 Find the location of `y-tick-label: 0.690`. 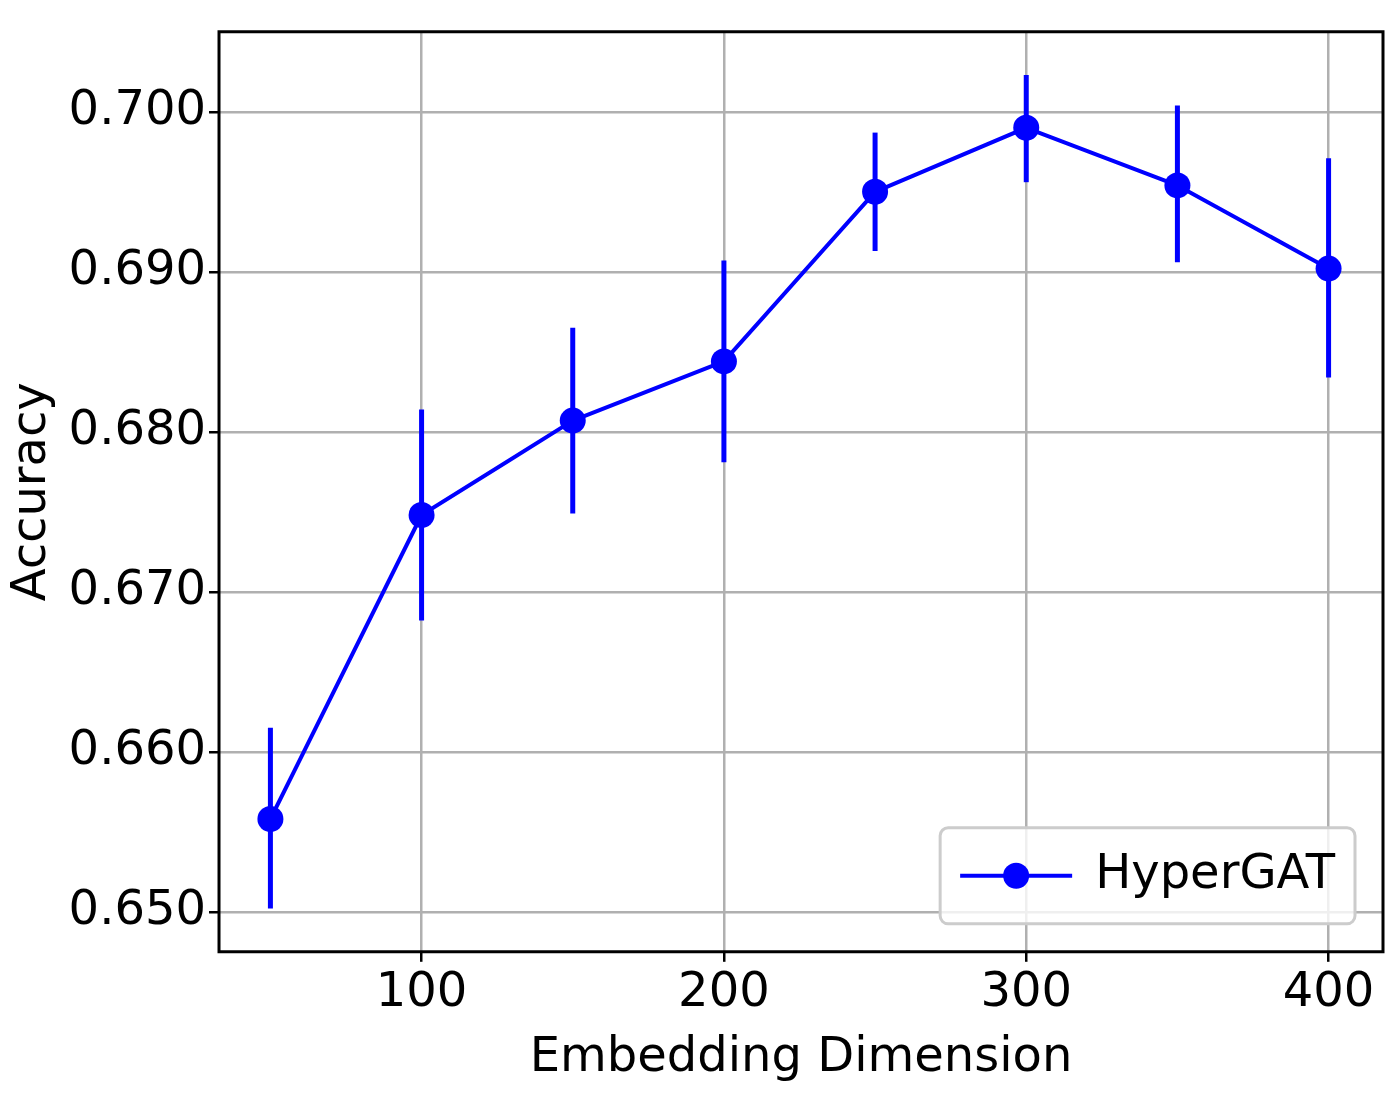

y-tick-label: 0.690 is located at coordinates (137, 267).